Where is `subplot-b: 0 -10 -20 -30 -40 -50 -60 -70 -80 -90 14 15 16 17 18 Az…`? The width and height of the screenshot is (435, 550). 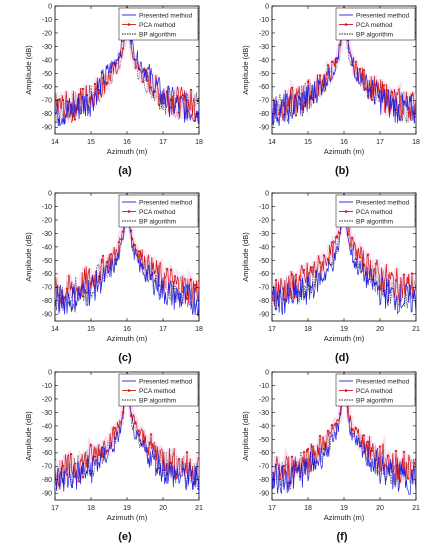
subplot-b: 0 -10 -20 -30 -40 -50 -60 -70 -80 -90 14 15 16 17 18 Az… is located at coordinates (330, 90).